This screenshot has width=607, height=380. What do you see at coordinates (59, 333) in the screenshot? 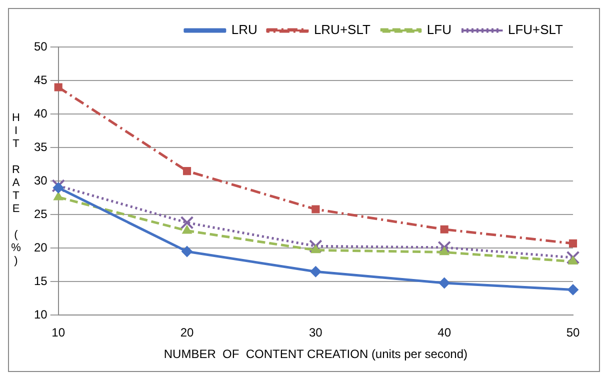
I see `x-tick-label: 10` at bounding box center [59, 333].